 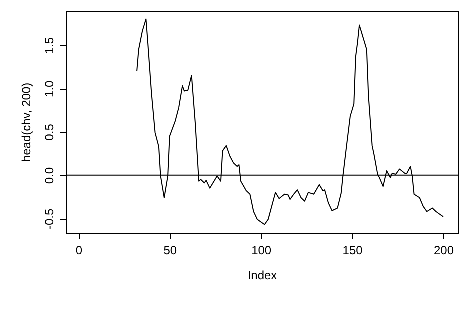 What do you see at coordinates (49, 89) in the screenshot?
I see `y-tick-label: 1.0` at bounding box center [49, 89].